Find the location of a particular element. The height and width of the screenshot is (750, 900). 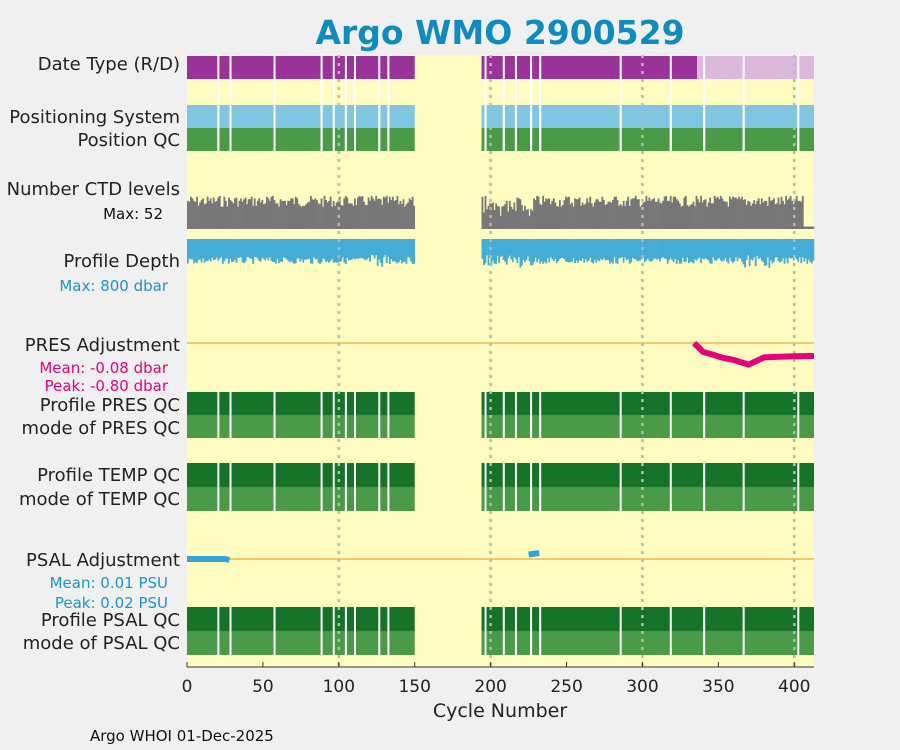

footer-credit: Argo WHOI 01-Dec-2025 is located at coordinates (182, 736).